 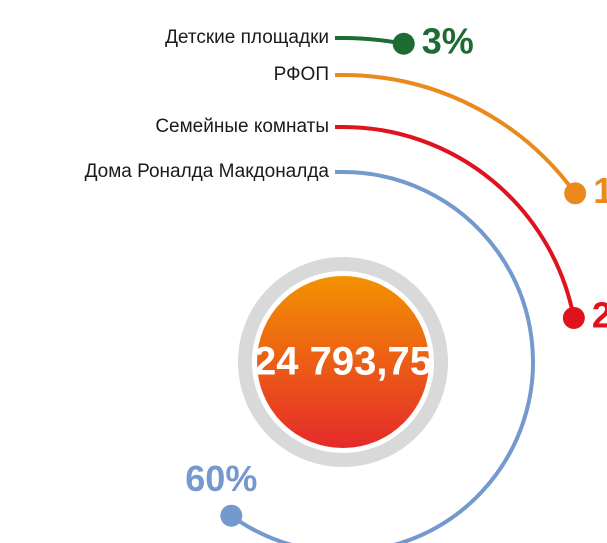 What do you see at coordinates (247, 37) in the screenshot?
I see `category-label: Детские площадки` at bounding box center [247, 37].